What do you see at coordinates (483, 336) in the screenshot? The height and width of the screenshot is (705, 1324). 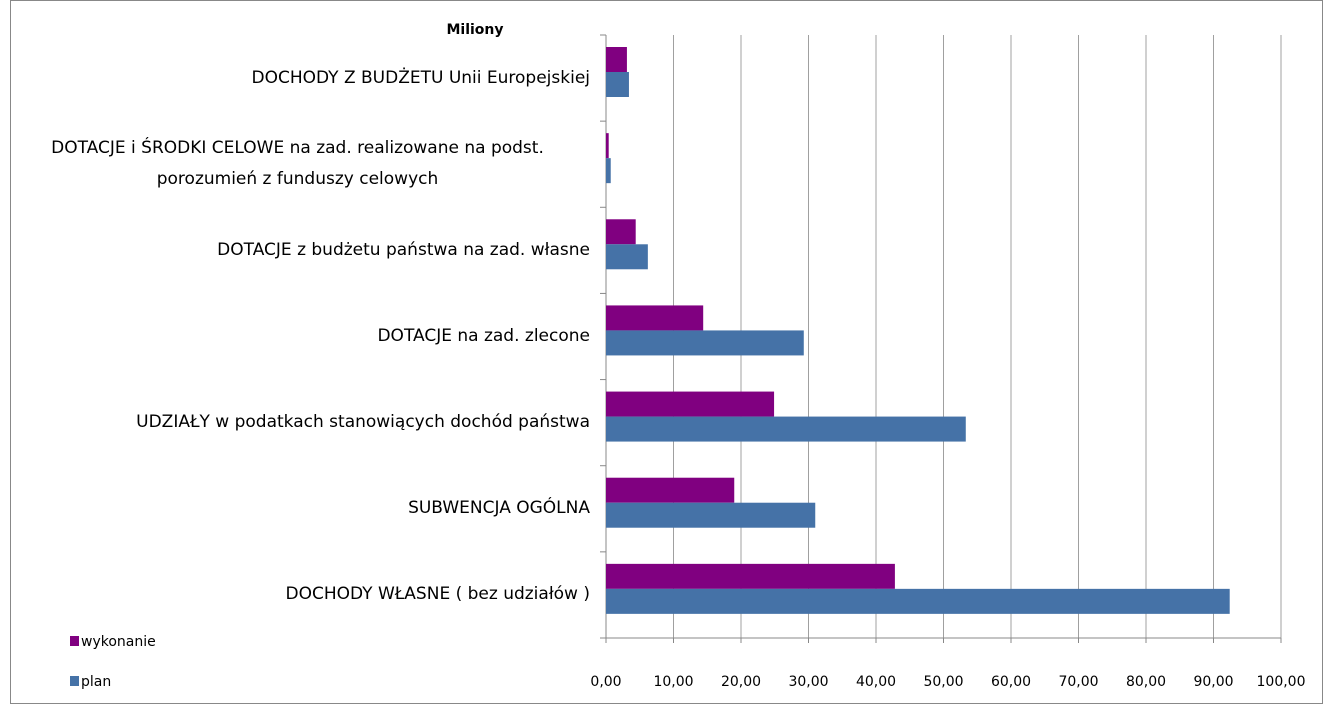 I see `y-tick-label: DOTACJE na zad. zlecone` at bounding box center [483, 336].